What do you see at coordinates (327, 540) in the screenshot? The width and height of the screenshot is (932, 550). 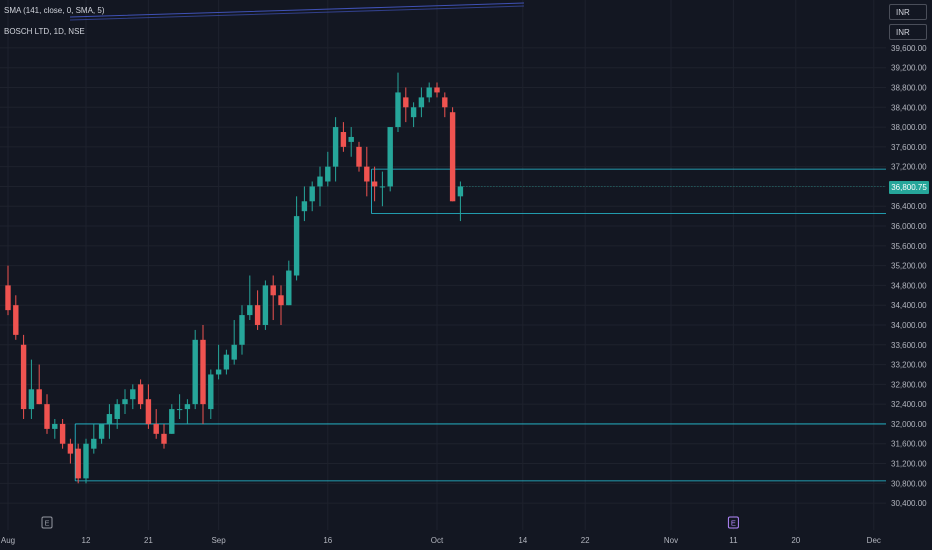 I see `x-tick-label: 16` at bounding box center [327, 540].